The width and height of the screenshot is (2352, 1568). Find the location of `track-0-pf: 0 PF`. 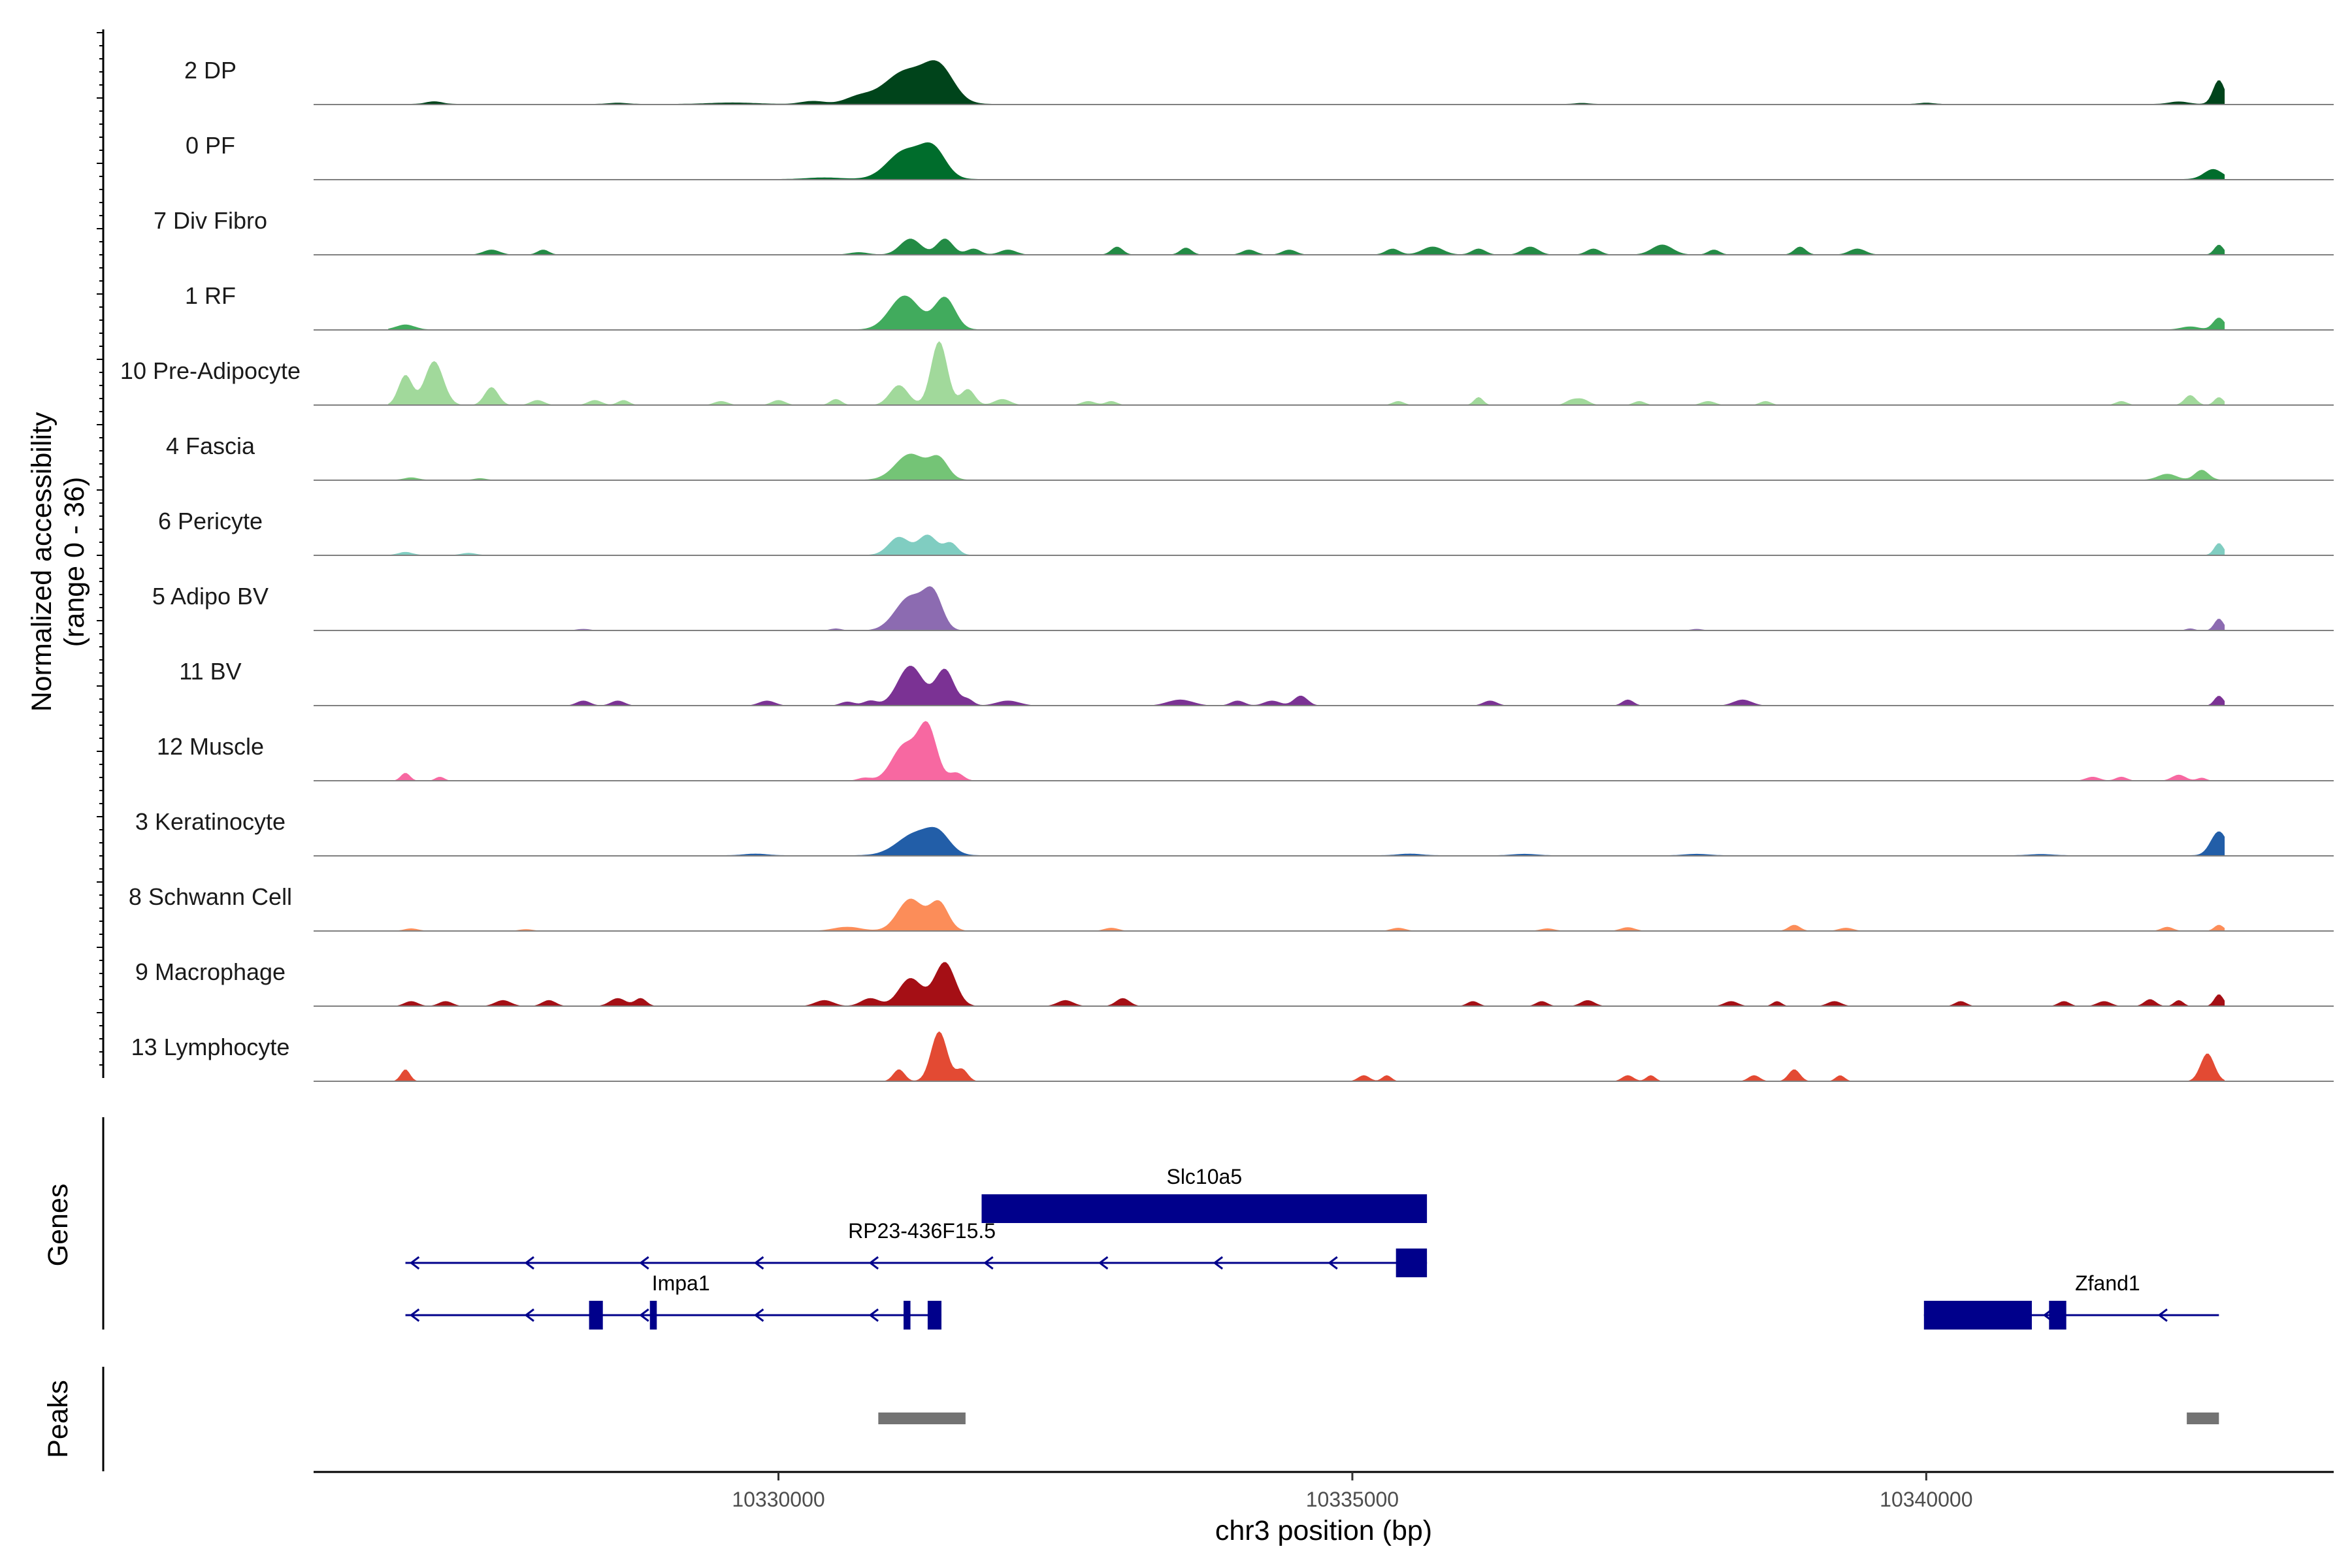

track-0-pf: 0 PF is located at coordinates (1260, 156).